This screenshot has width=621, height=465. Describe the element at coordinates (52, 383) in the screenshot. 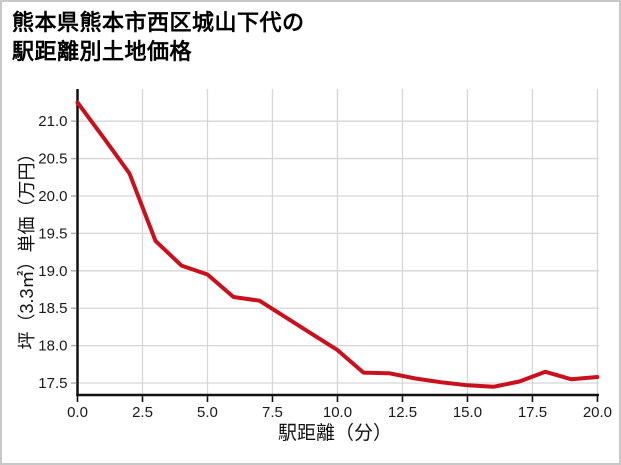

I see `y-tick-label: 17.5` at that location.